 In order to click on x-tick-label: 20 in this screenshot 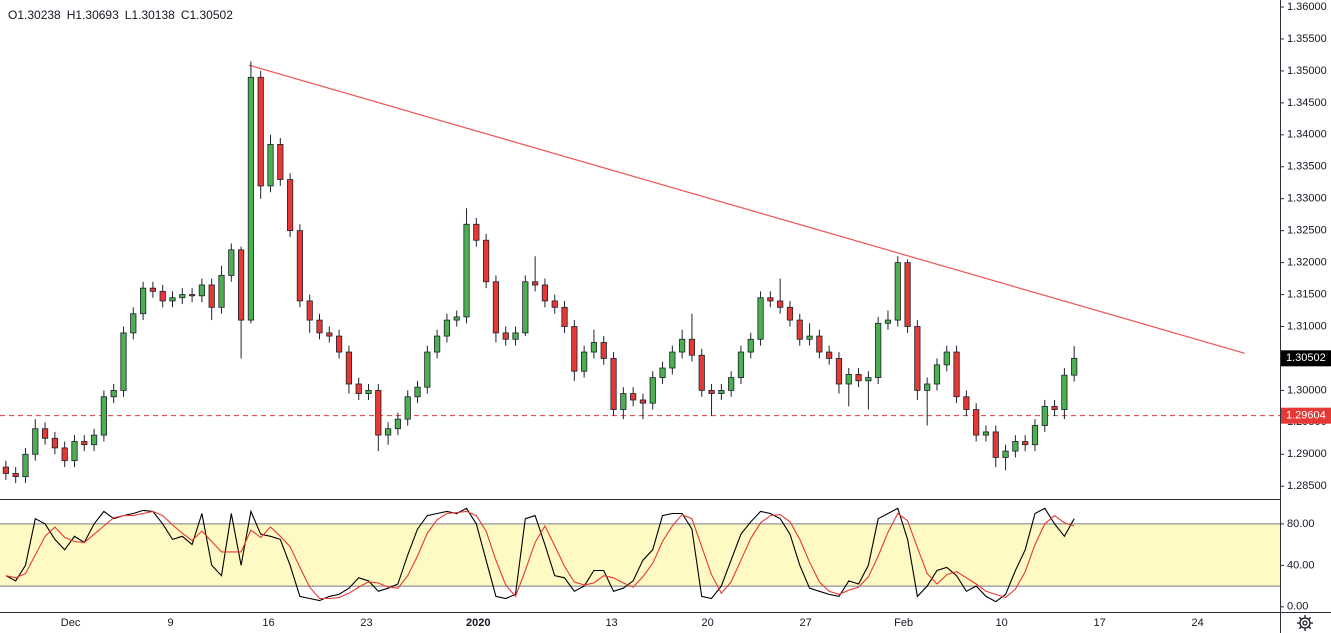, I will do `click(708, 623)`.